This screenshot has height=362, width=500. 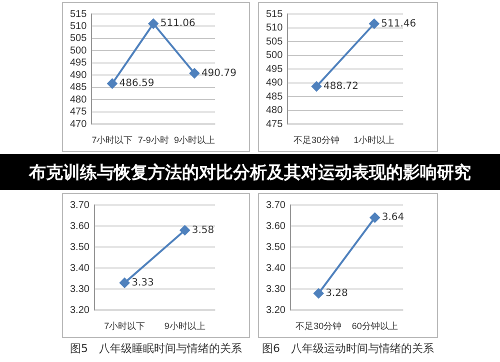 I want to click on data-label: 511.06, so click(x=178, y=24).